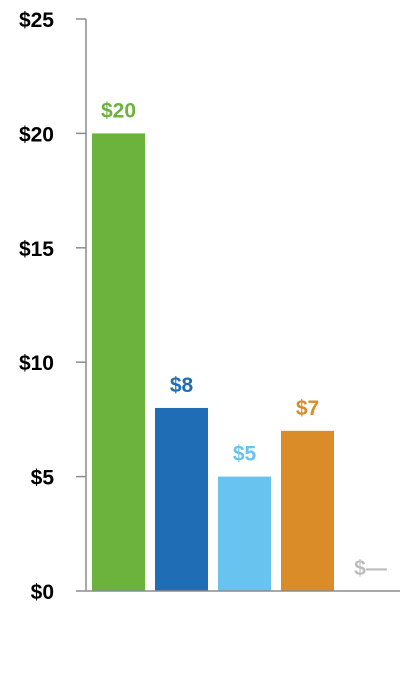  I want to click on data-label: $—, so click(370, 568).